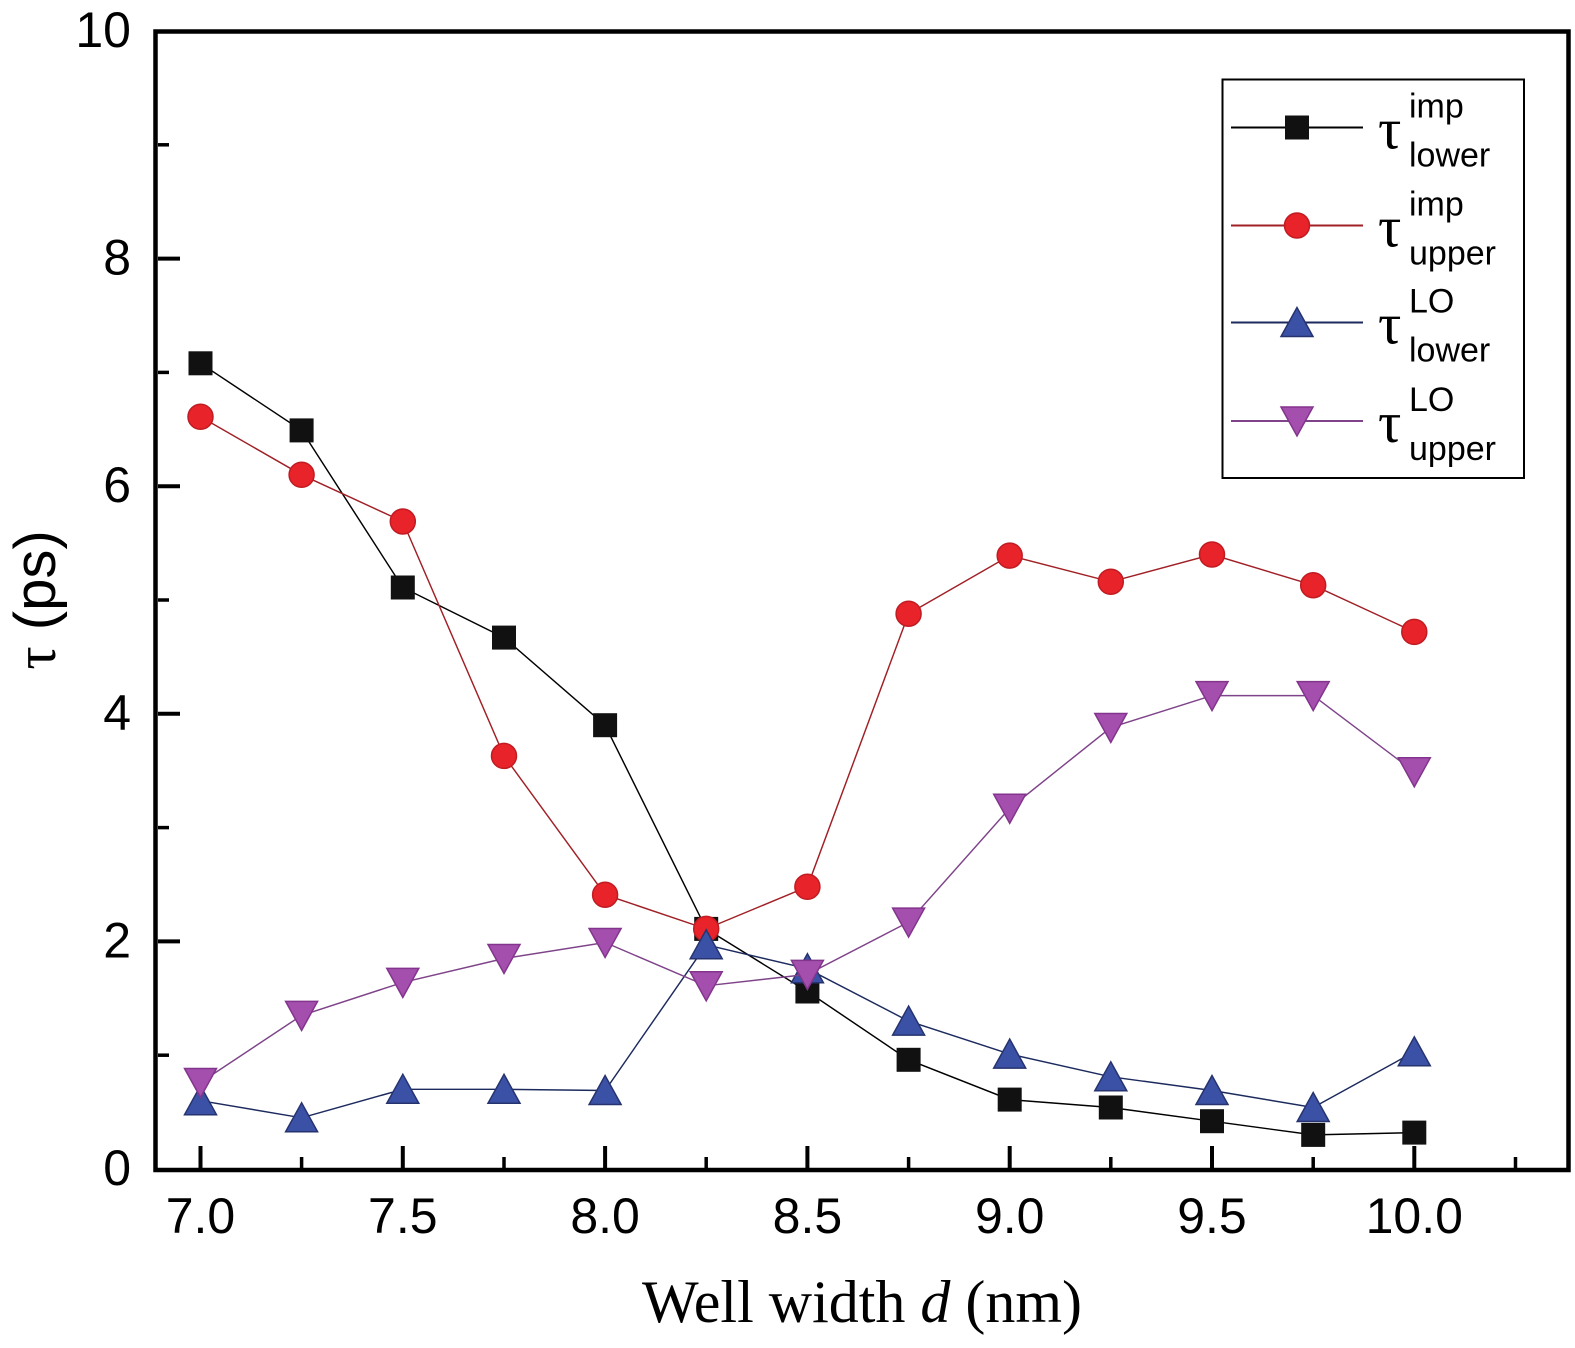 The height and width of the screenshot is (1348, 1575). What do you see at coordinates (808, 1216) in the screenshot?
I see `svg-text: 8.5` at bounding box center [808, 1216].